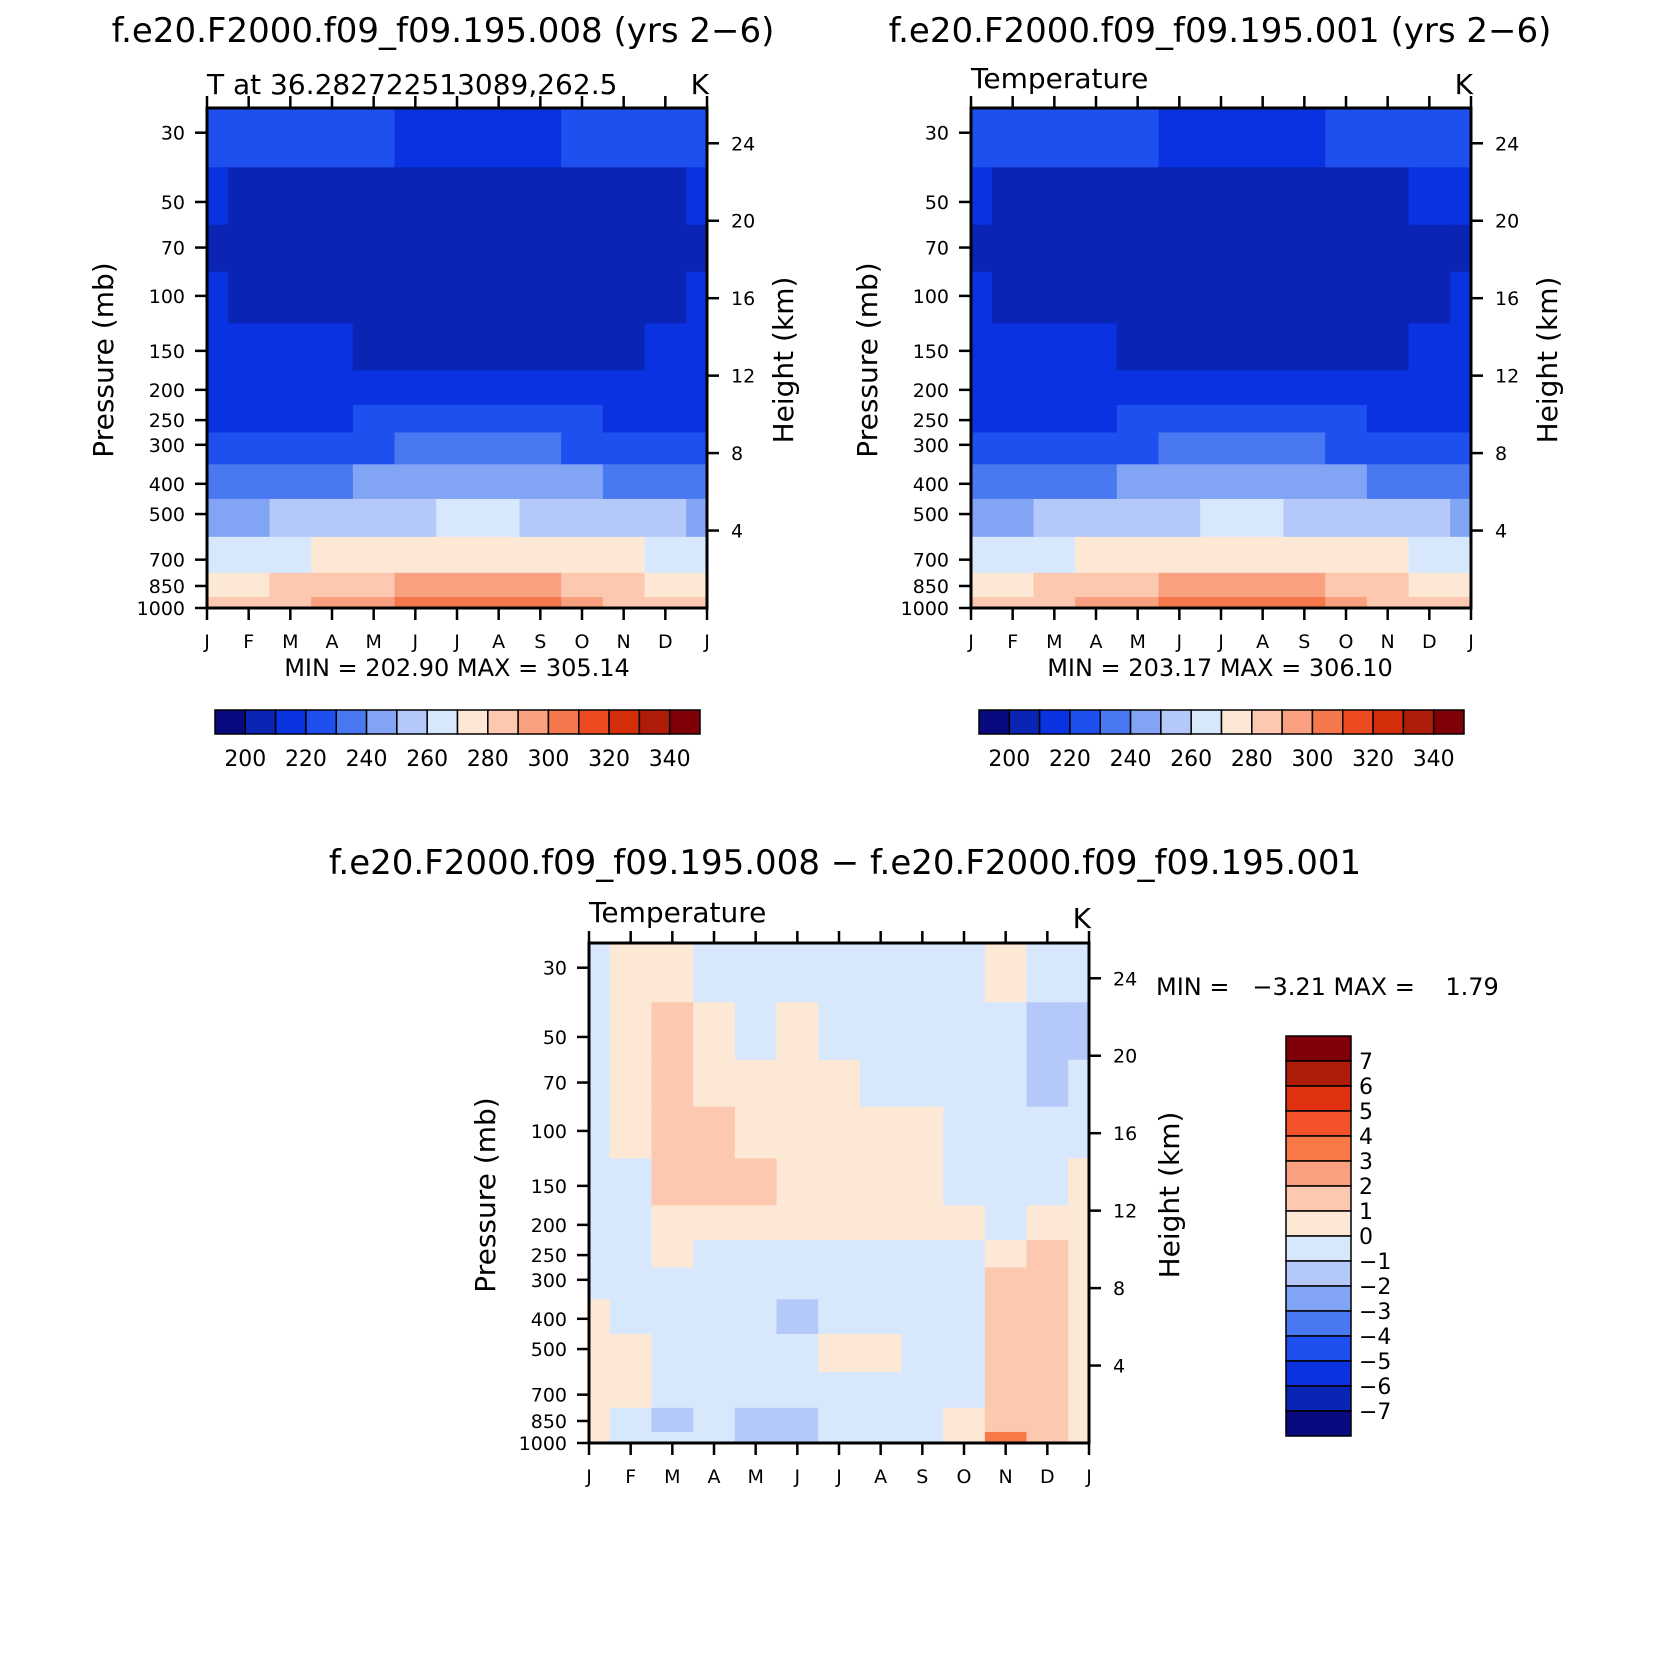 The width and height of the screenshot is (1669, 1666). Describe the element at coordinates (1312, 759) in the screenshot. I see `colorbar-label: 300` at that location.